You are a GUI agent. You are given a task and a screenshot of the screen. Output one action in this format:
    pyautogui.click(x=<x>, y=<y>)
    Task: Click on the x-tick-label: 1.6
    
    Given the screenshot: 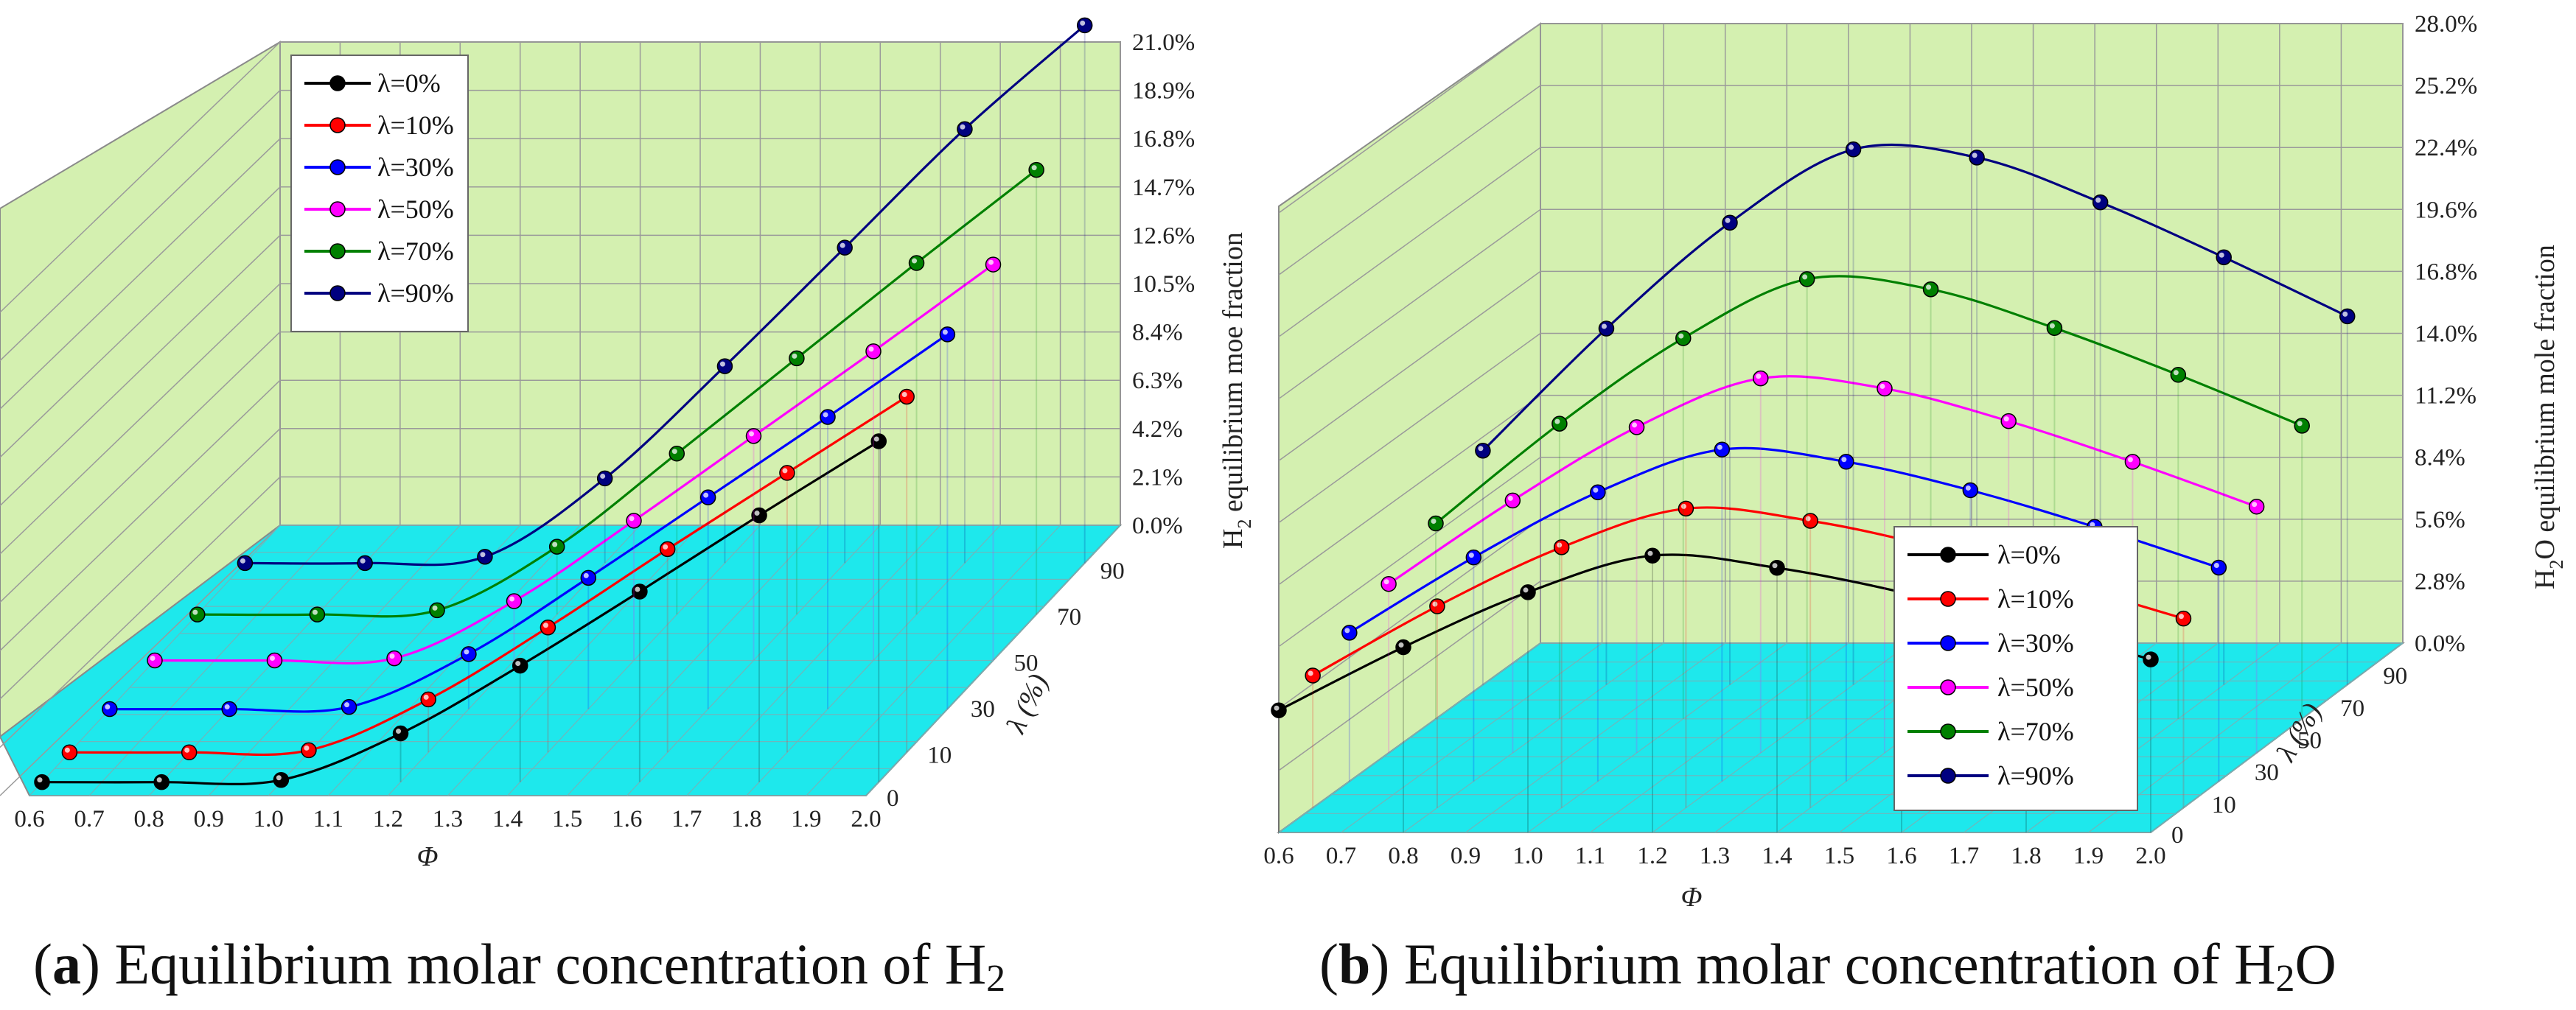 What is the action you would take?
    pyautogui.click(x=627, y=819)
    